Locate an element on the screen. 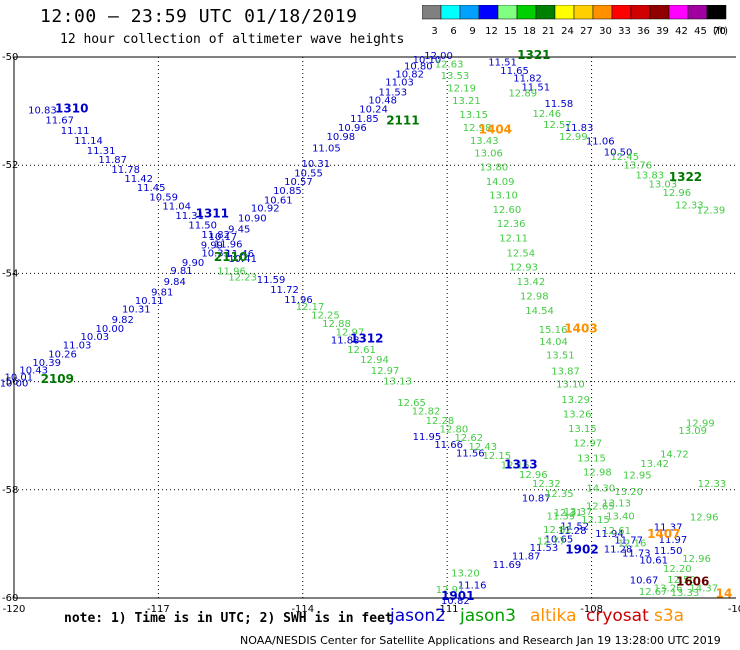  wave-height-label: 10.59 is located at coordinates (163, 197).